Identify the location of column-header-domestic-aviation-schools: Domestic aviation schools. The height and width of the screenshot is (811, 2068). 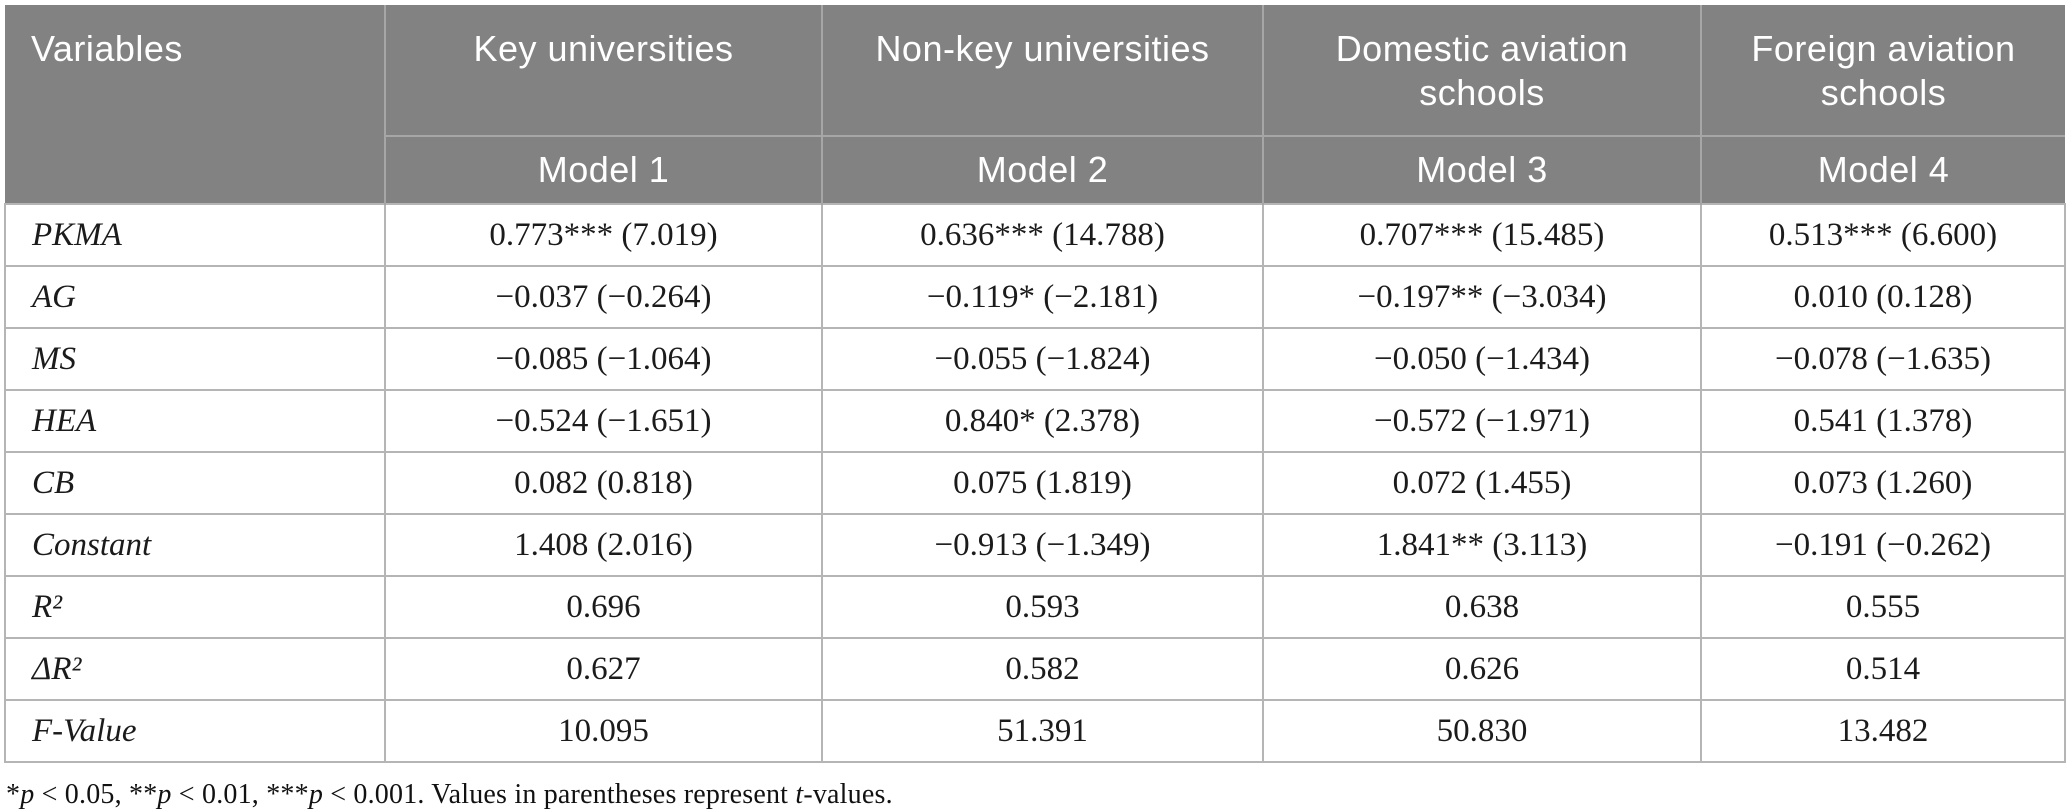
(1481, 71).